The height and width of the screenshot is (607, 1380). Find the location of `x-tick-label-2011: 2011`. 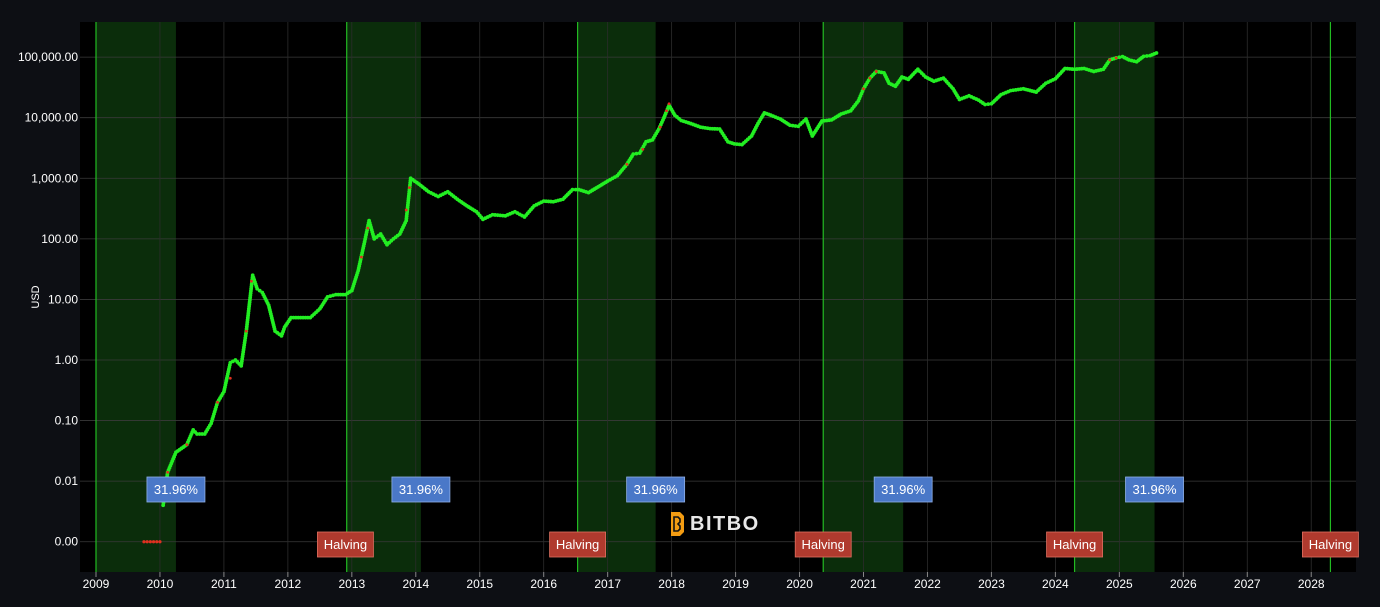

x-tick-label-2011: 2011 is located at coordinates (224, 584).